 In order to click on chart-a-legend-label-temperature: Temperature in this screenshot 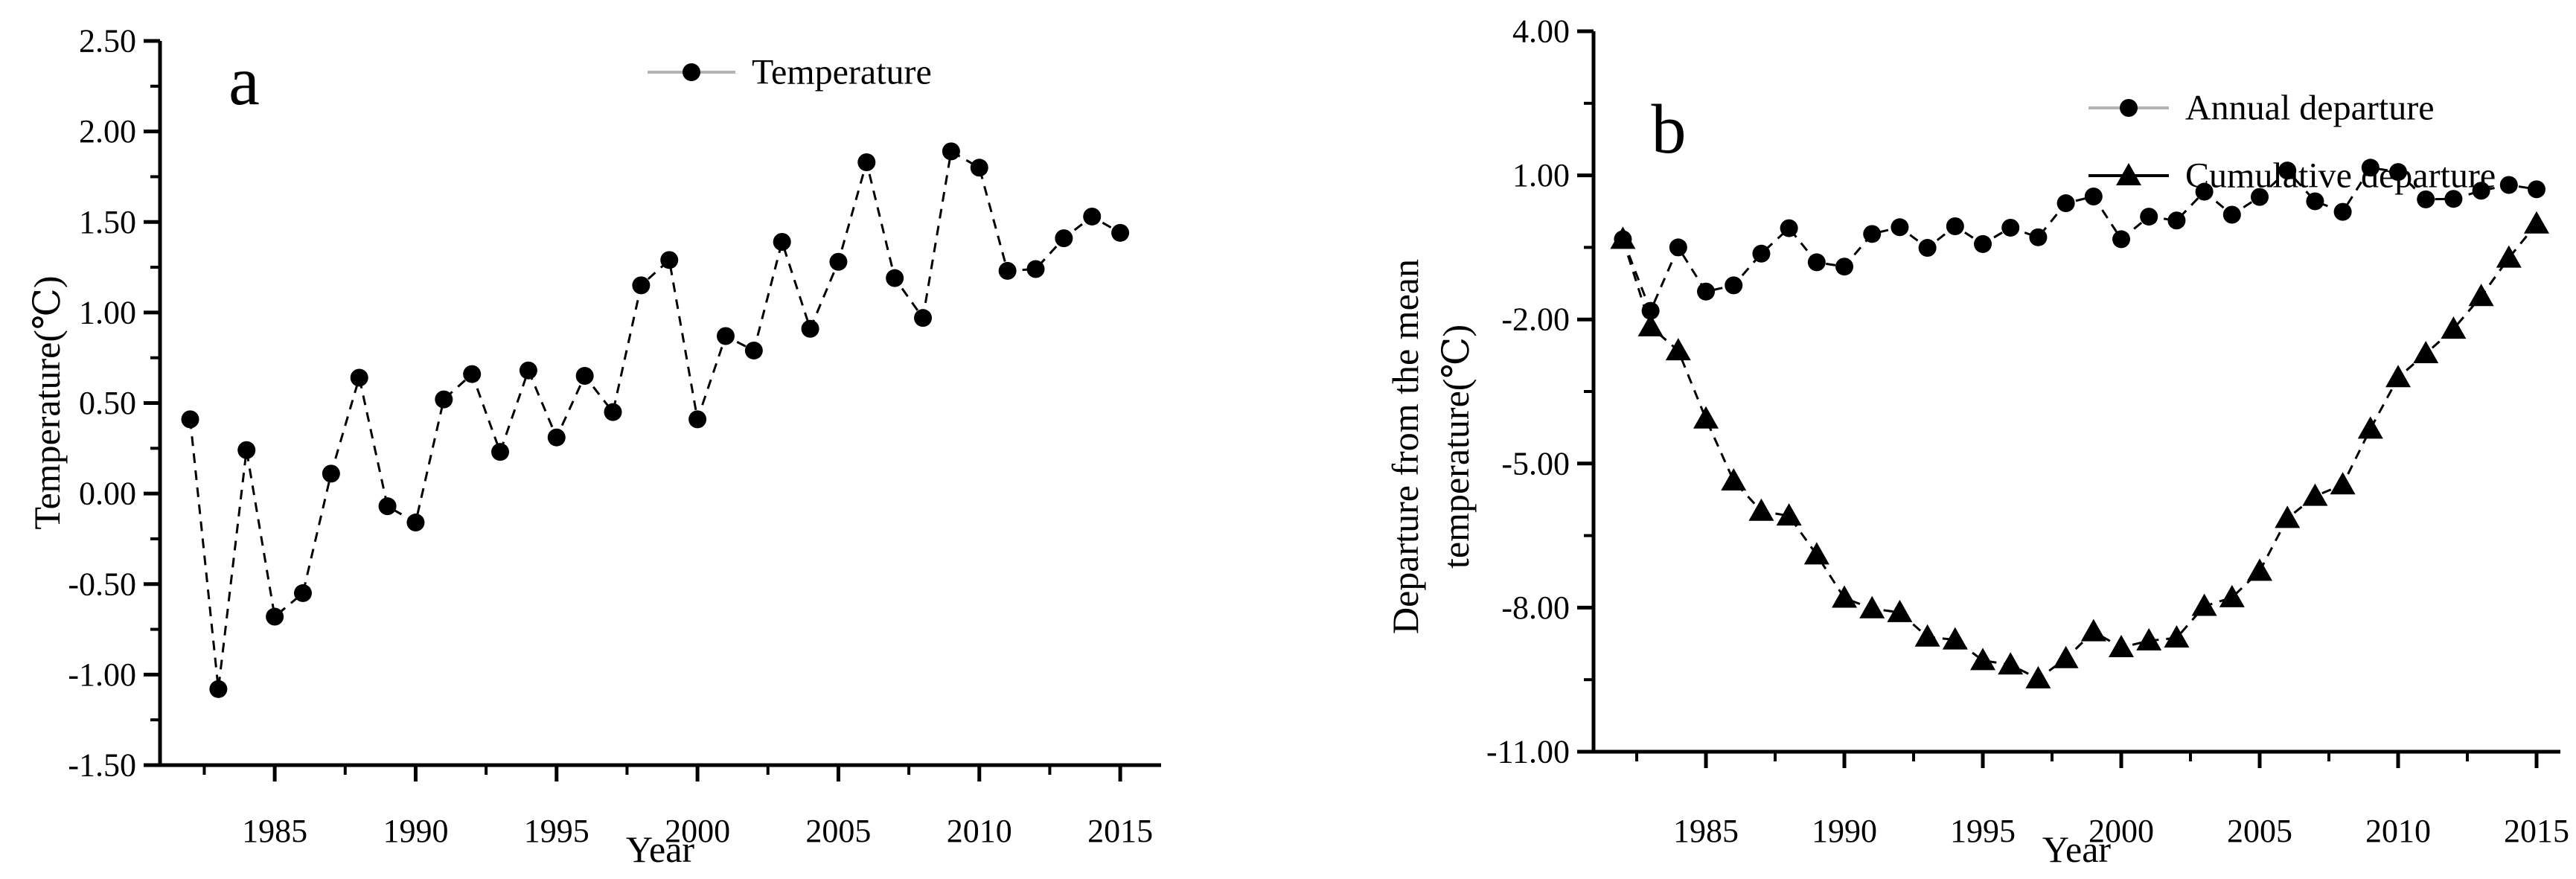, I will do `click(842, 73)`.